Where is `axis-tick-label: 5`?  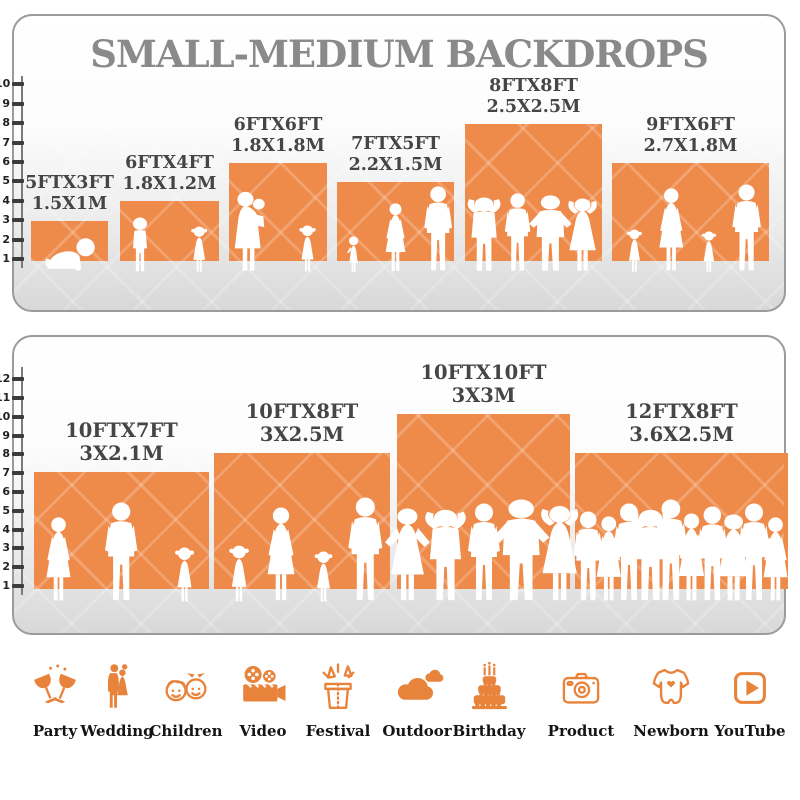 axis-tick-label: 5 is located at coordinates (6, 181).